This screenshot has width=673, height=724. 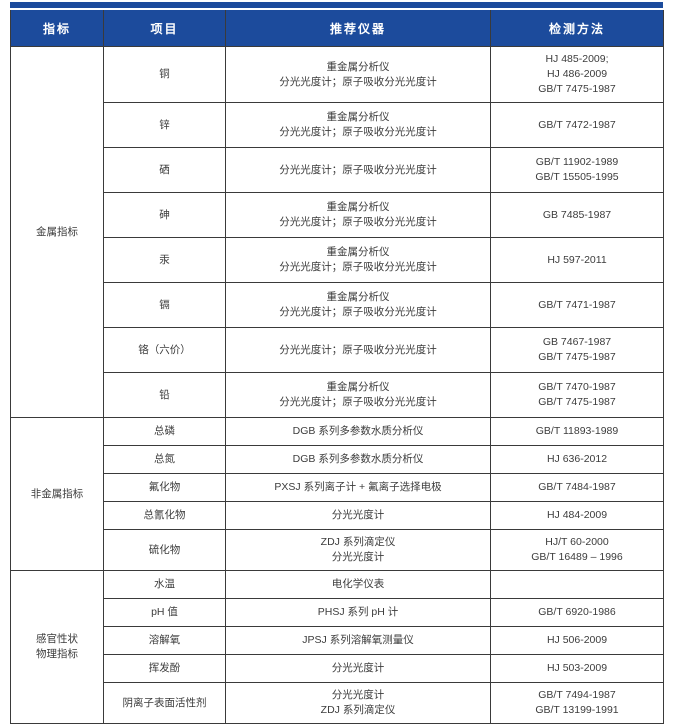 I want to click on table-row: pH 值 PHSJ 系列 pH 计 GB/T 6920-1986, so click(x=337, y=612).